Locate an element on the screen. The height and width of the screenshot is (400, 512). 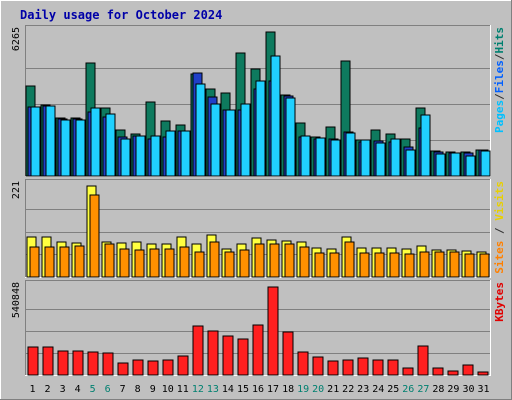
chart-title: Daily usage for October 2024 is located at coordinates (121, 15).